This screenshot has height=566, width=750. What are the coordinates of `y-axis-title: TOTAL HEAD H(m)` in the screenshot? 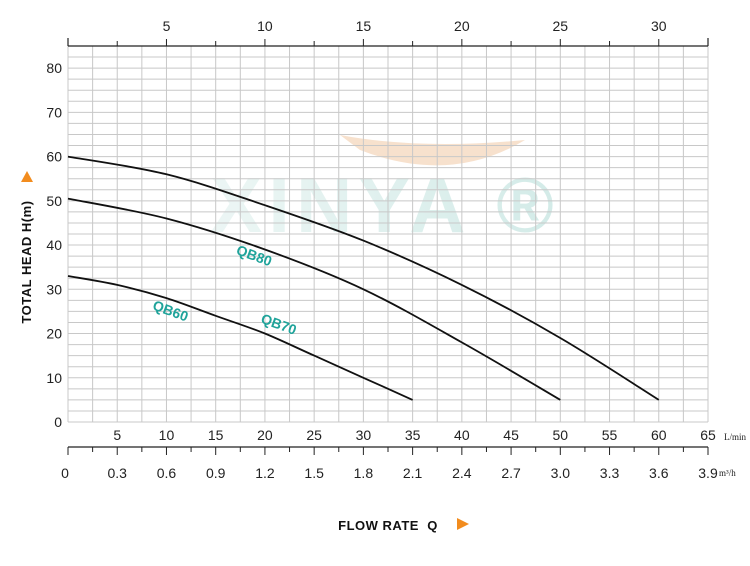 It's located at (26, 261).